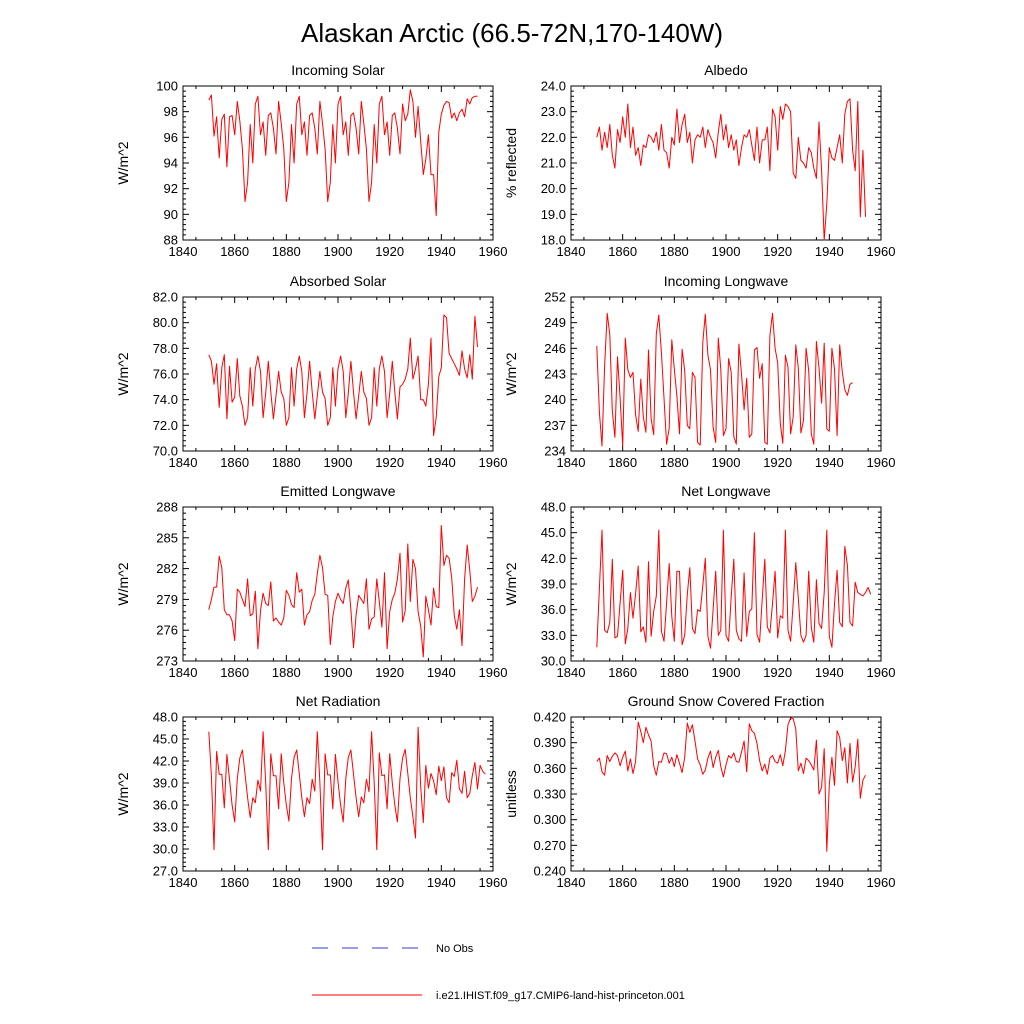  What do you see at coordinates (165, 348) in the screenshot?
I see `y-tick-label: 78.0` at bounding box center [165, 348].